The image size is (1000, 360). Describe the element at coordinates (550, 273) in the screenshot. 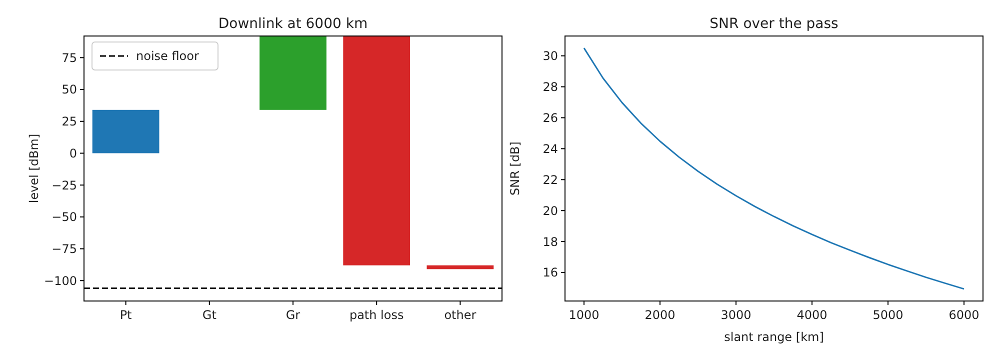

I see `y-tick-label: 16` at that location.